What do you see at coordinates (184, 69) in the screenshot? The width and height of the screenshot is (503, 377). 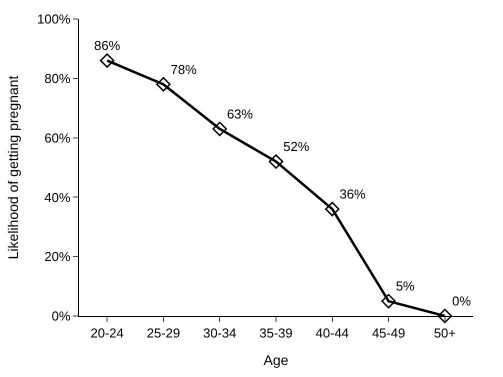 I see `data-label: 78%` at bounding box center [184, 69].